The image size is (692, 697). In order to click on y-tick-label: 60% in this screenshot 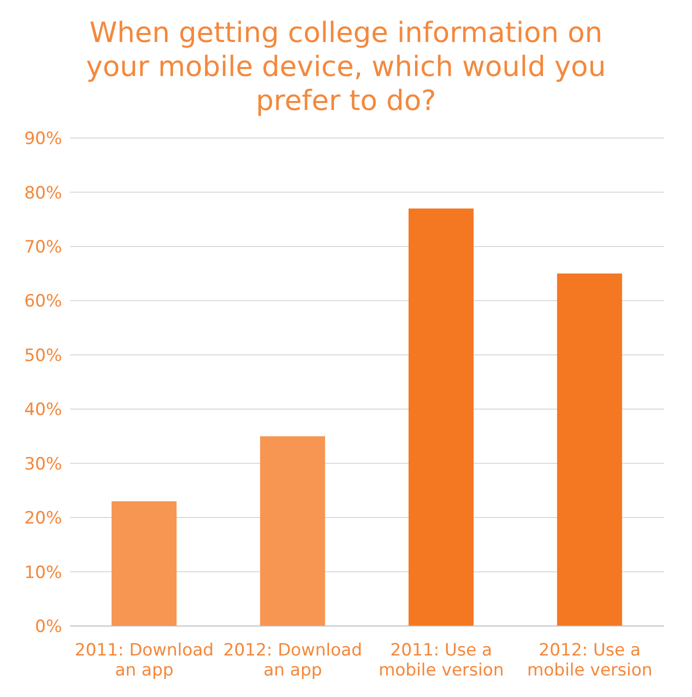, I will do `click(43, 302)`.